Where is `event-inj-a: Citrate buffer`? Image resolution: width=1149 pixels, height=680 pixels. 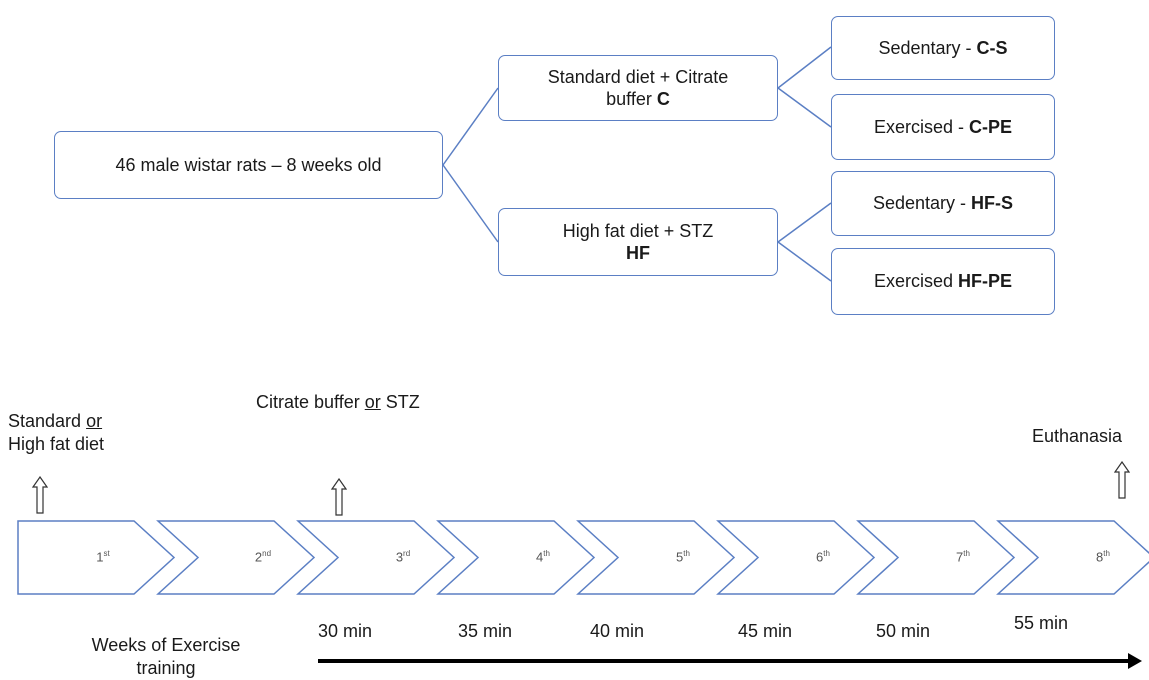
event-inj-a: Citrate buffer is located at coordinates (310, 402).